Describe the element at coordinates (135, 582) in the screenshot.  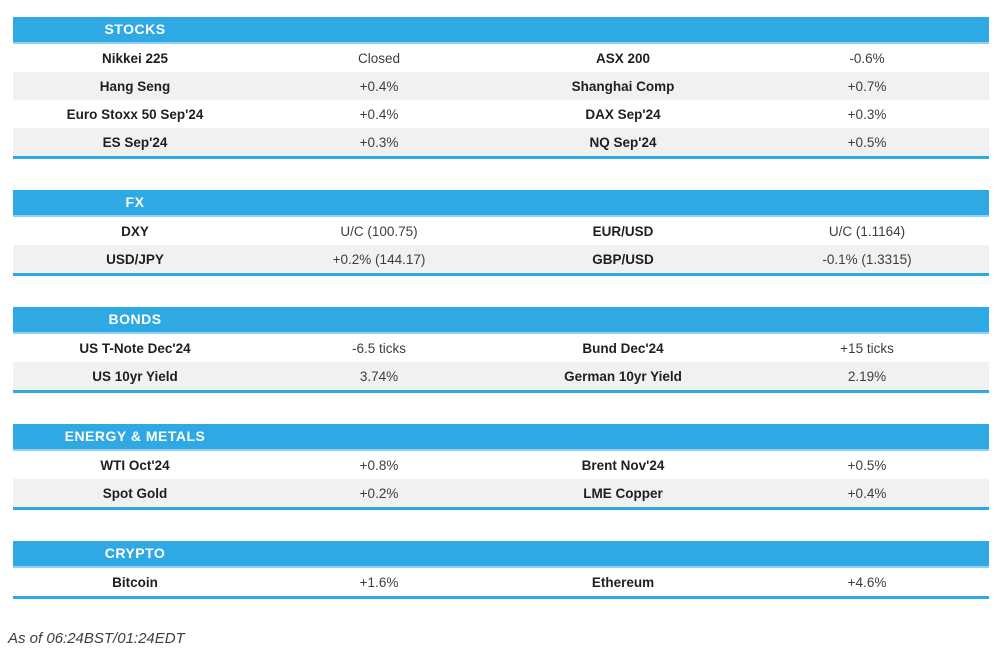
I see `instrument-name: Bitcoin` at that location.